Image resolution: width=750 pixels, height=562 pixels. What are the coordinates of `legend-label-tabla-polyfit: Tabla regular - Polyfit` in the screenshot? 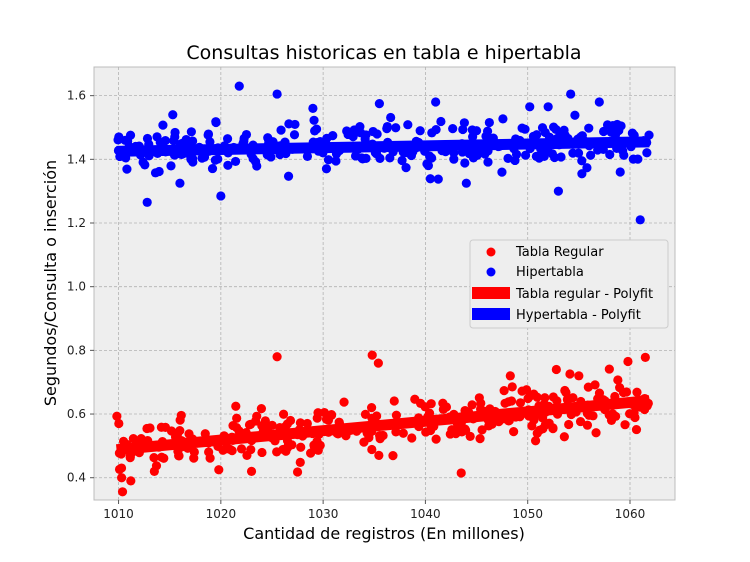 It's located at (584, 294).